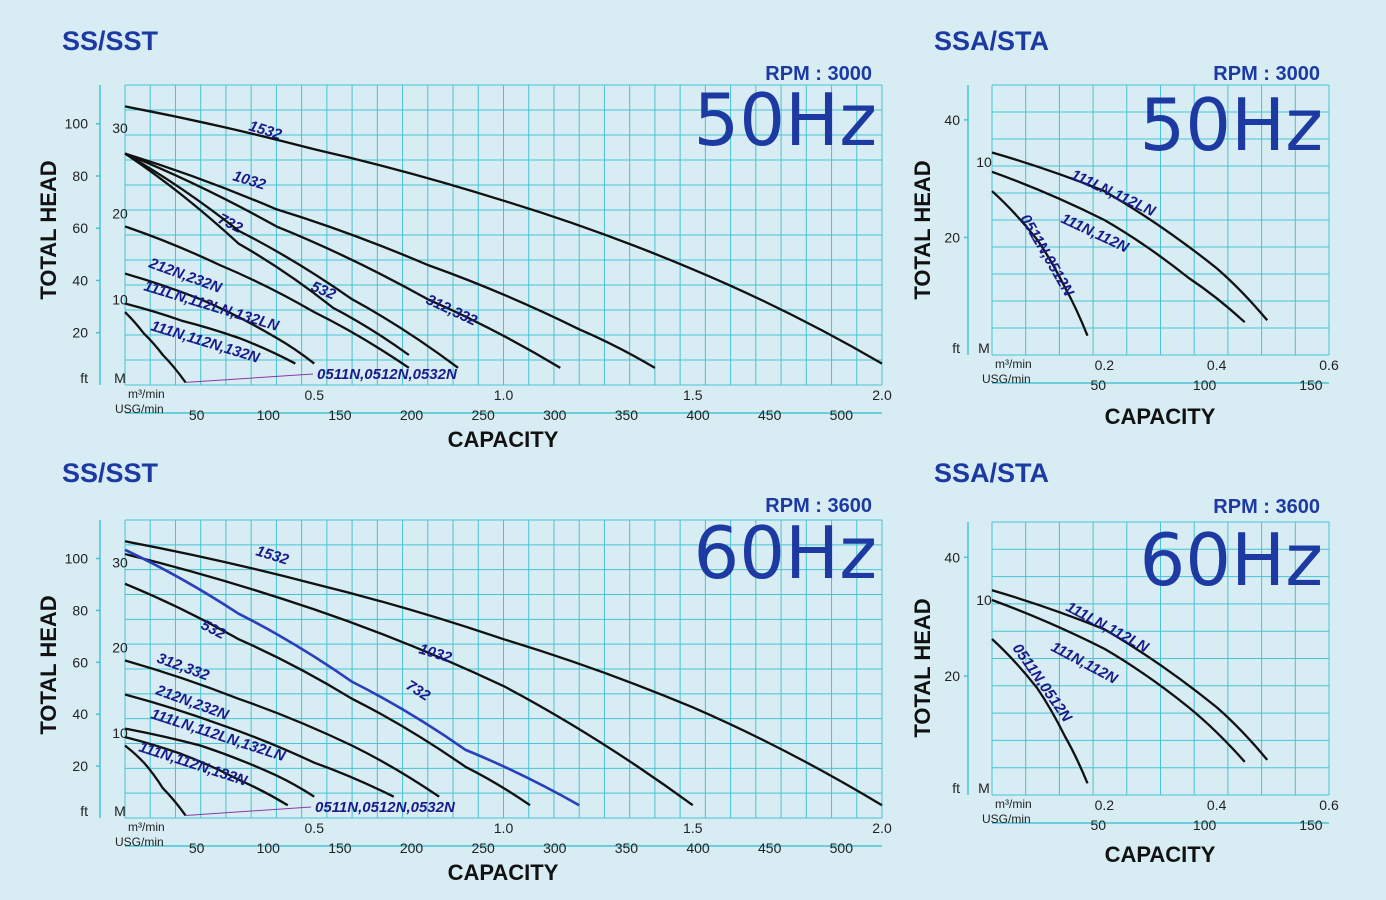 The image size is (1386, 900). Describe the element at coordinates (785, 553) in the screenshot. I see `frequency-label: 60Hz` at that location.